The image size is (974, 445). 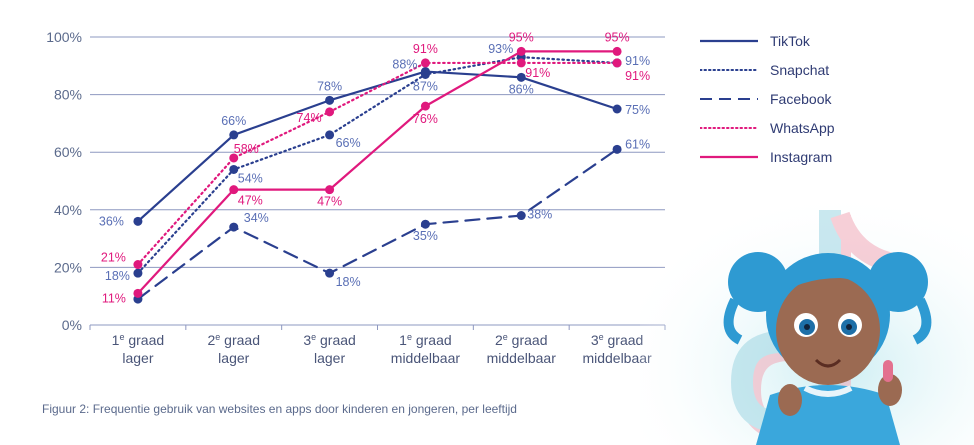 What do you see at coordinates (790, 40) in the screenshot?
I see `legend-label-tiktok: TikTok` at bounding box center [790, 40].